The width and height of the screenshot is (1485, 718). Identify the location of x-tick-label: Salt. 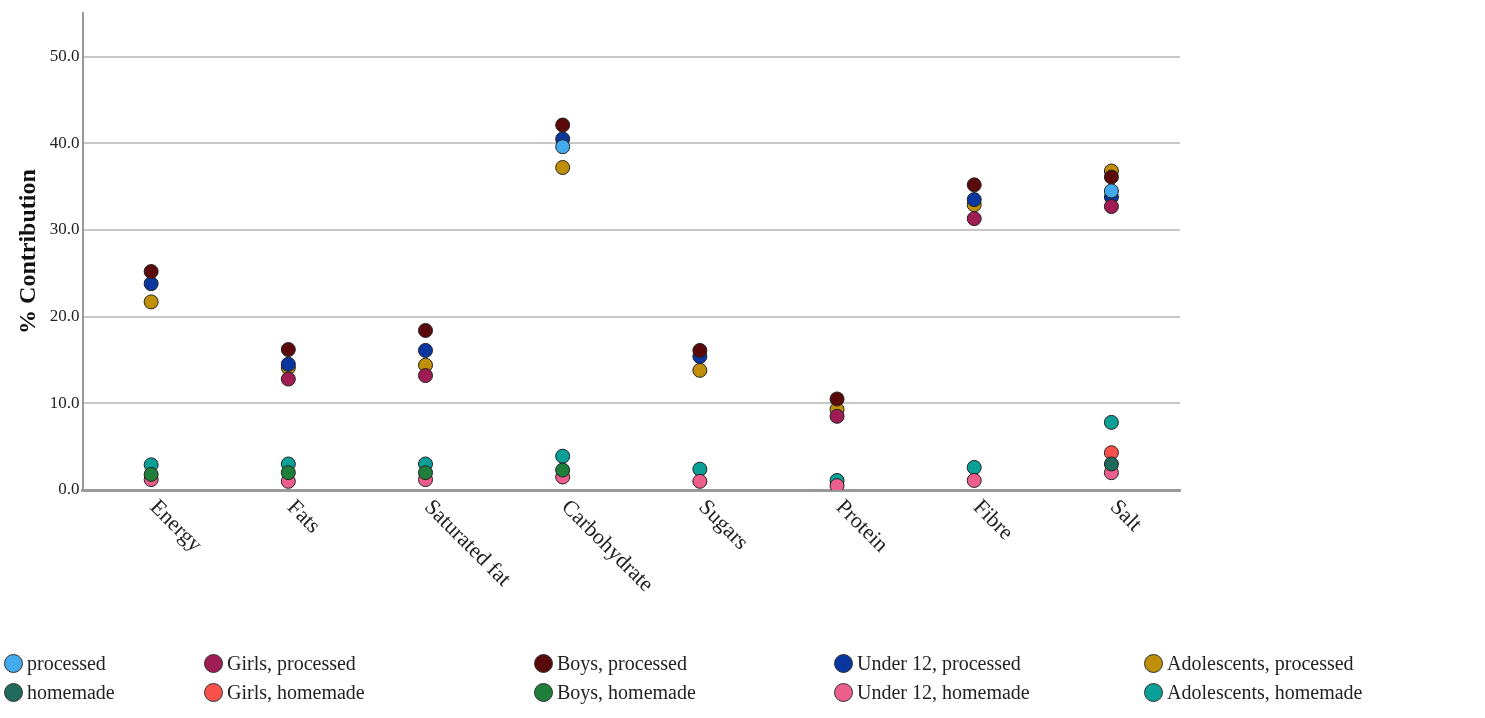
(1126, 514).